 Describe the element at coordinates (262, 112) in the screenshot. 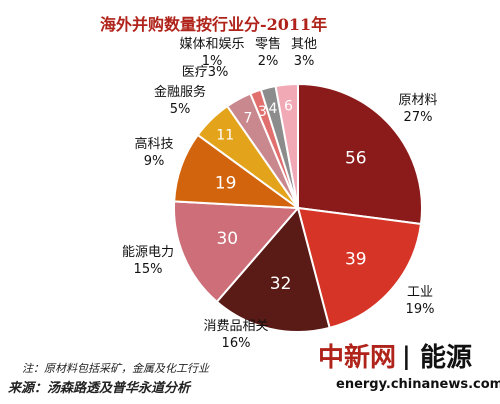

I see `pie-value-label-7: 3` at that location.